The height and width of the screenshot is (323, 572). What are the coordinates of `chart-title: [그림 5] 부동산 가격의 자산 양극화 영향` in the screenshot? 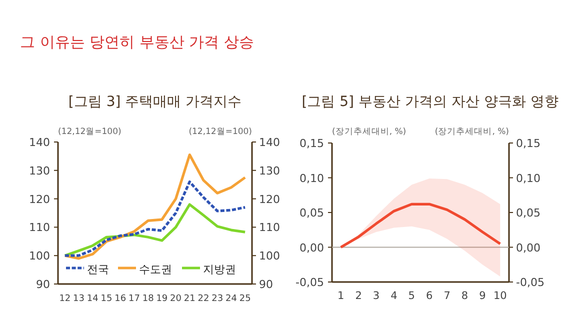 It's located at (430, 102).